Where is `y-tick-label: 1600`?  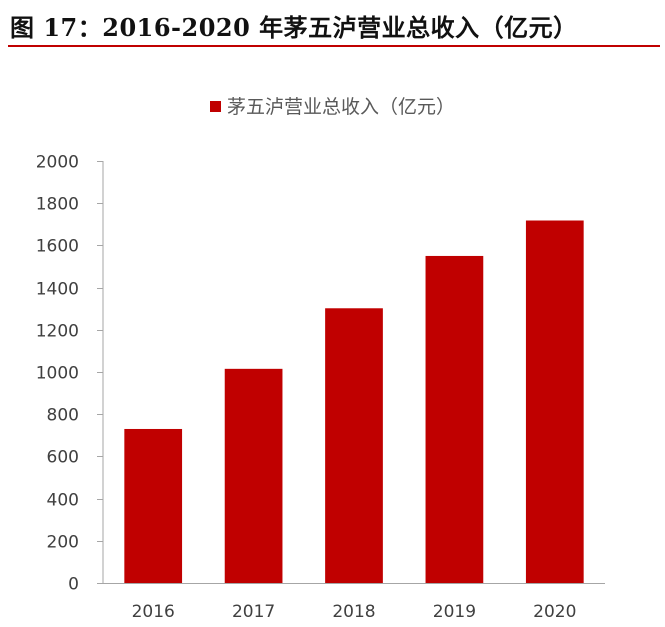
y-tick-label: 1600 is located at coordinates (57, 247).